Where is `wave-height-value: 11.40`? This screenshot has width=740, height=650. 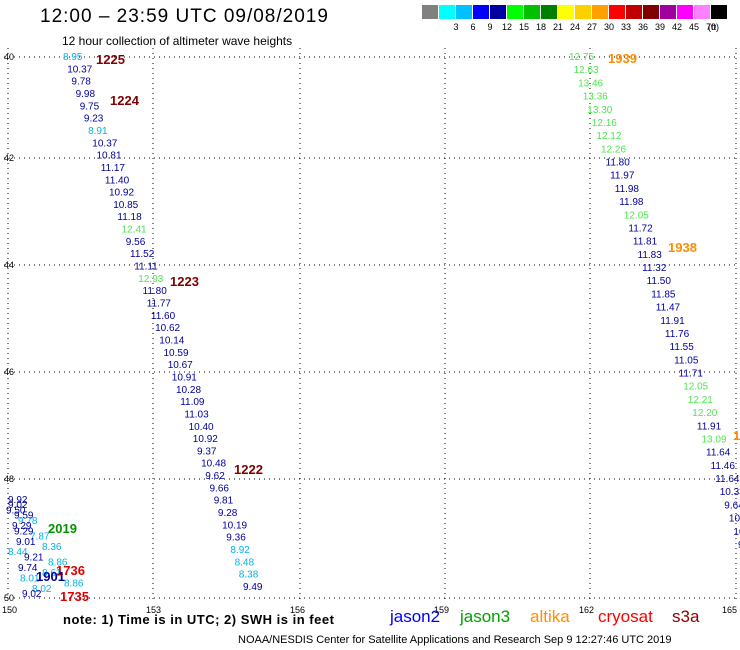
wave-height-value: 11.40 is located at coordinates (117, 180).